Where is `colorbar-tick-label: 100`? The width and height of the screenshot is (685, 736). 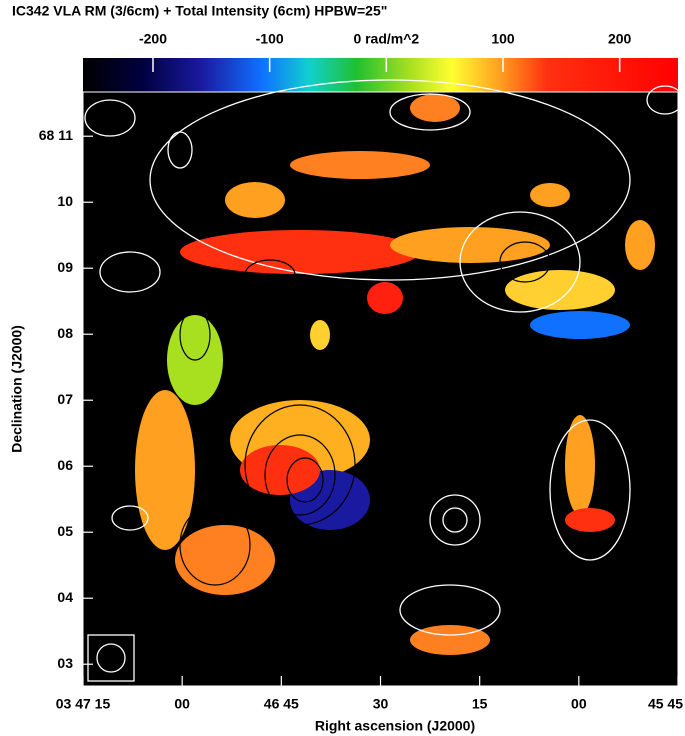 colorbar-tick-label: 100 is located at coordinates (503, 39).